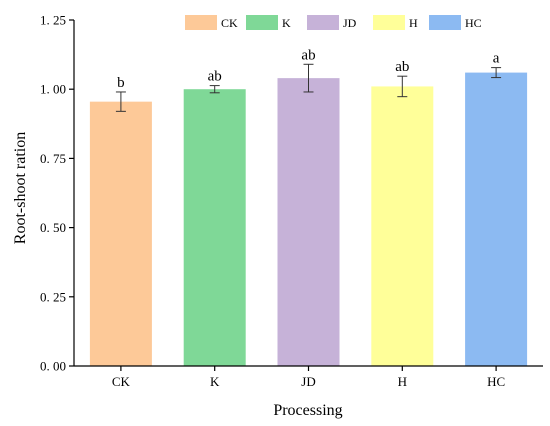 This screenshot has height=426, width=550. Describe the element at coordinates (496, 381) in the screenshot. I see `x-tick-label-hc: HC` at that location.